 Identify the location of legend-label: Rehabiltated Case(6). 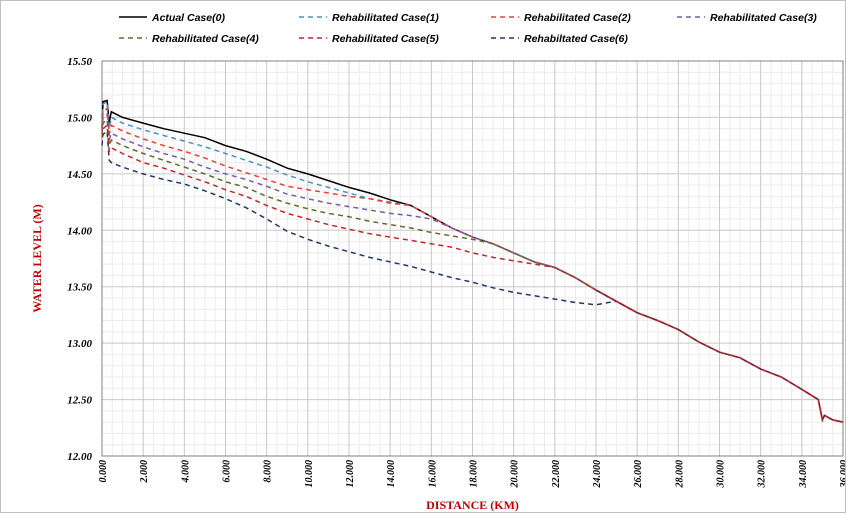
(576, 39).